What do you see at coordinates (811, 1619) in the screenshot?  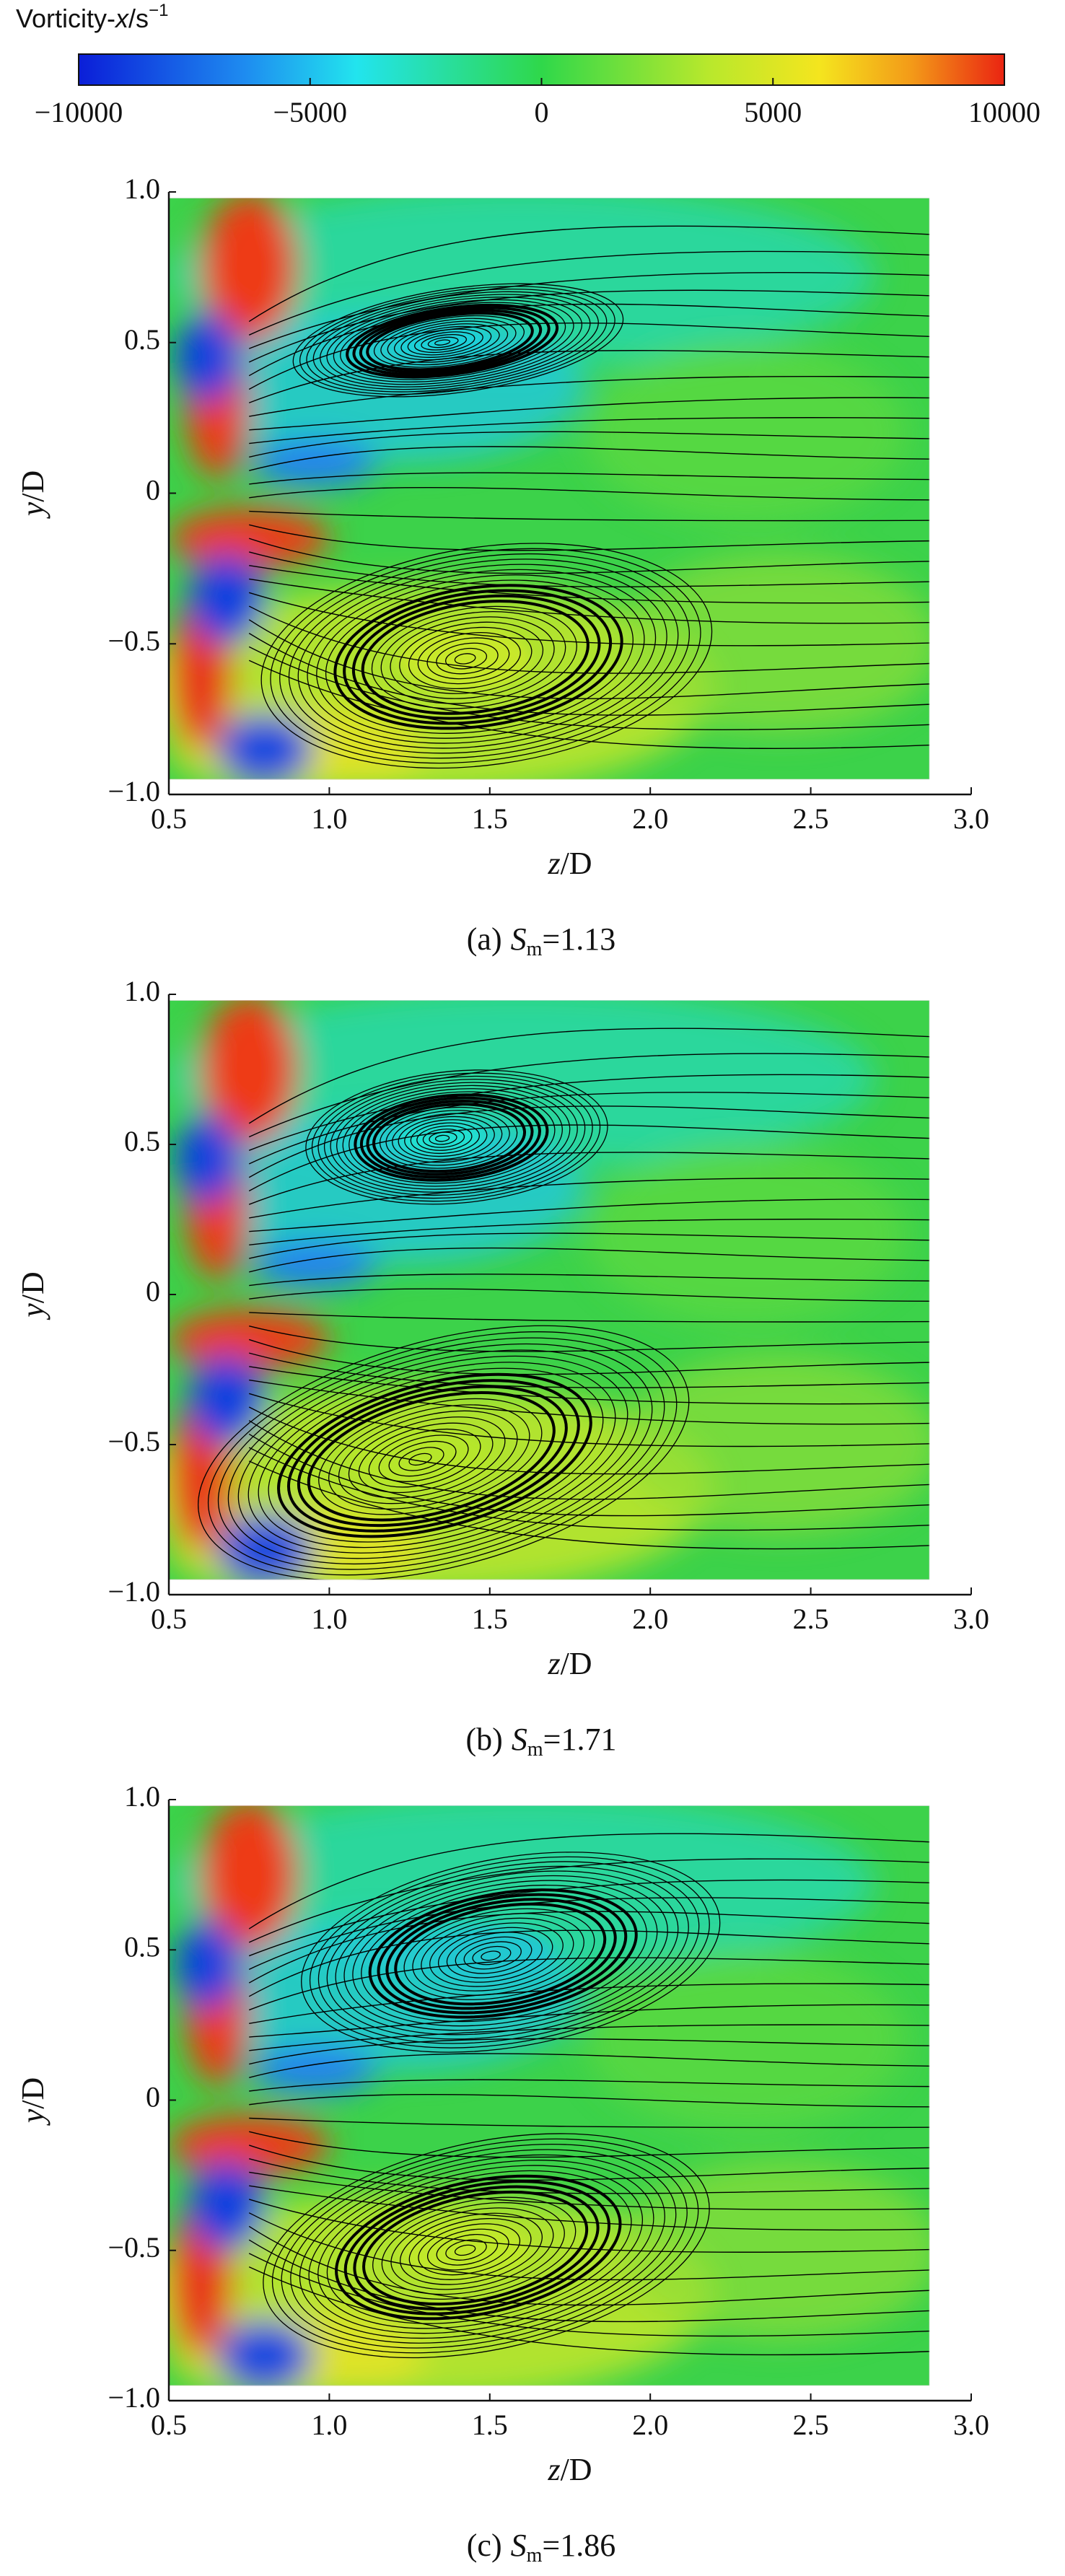 I see `x-tick-label: 2.5` at bounding box center [811, 1619].